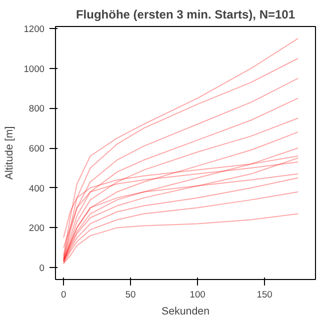 Image resolution: width=320 pixels, height=320 pixels. What do you see at coordinates (36, 149) in the screenshot?
I see `y-tick-label: 600` at bounding box center [36, 149].